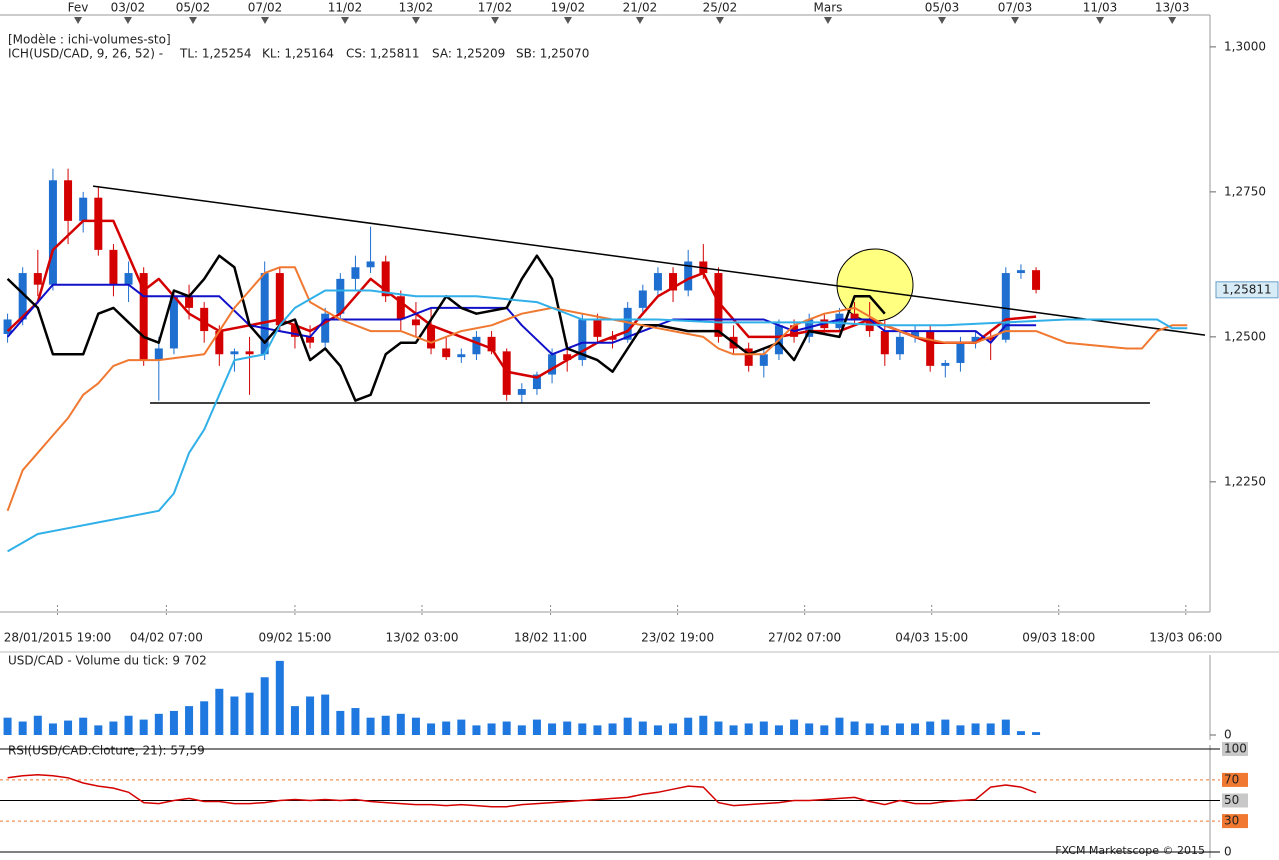 The image size is (1279, 860). I want to click on last-price-label: 1,25811, so click(1247, 289).